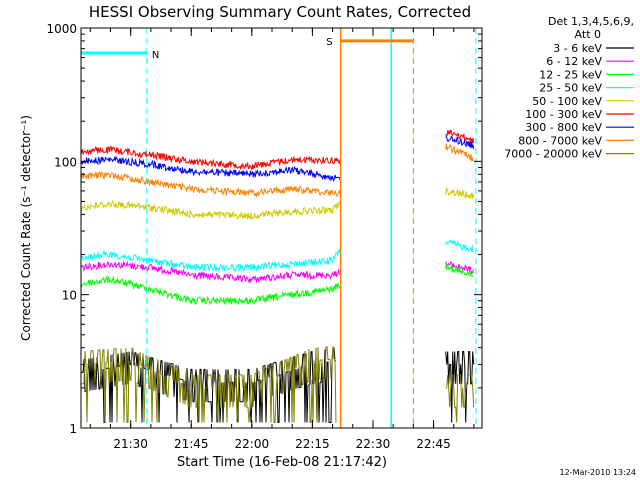  Describe the element at coordinates (191, 444) in the screenshot. I see `x-tick-label-2: 21:45` at that location.